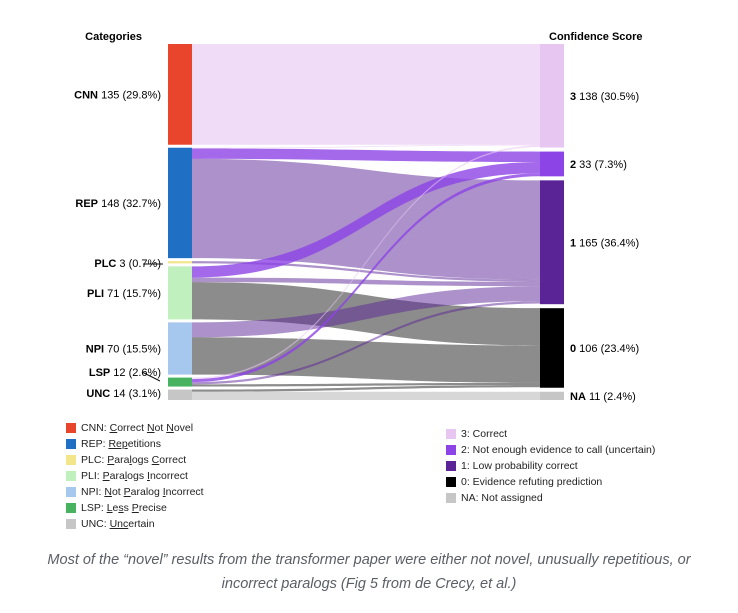 This screenshot has width=738, height=613. Describe the element at coordinates (532, 482) in the screenshot. I see `legend-label: 0: Evidence refuting prediction` at that location.